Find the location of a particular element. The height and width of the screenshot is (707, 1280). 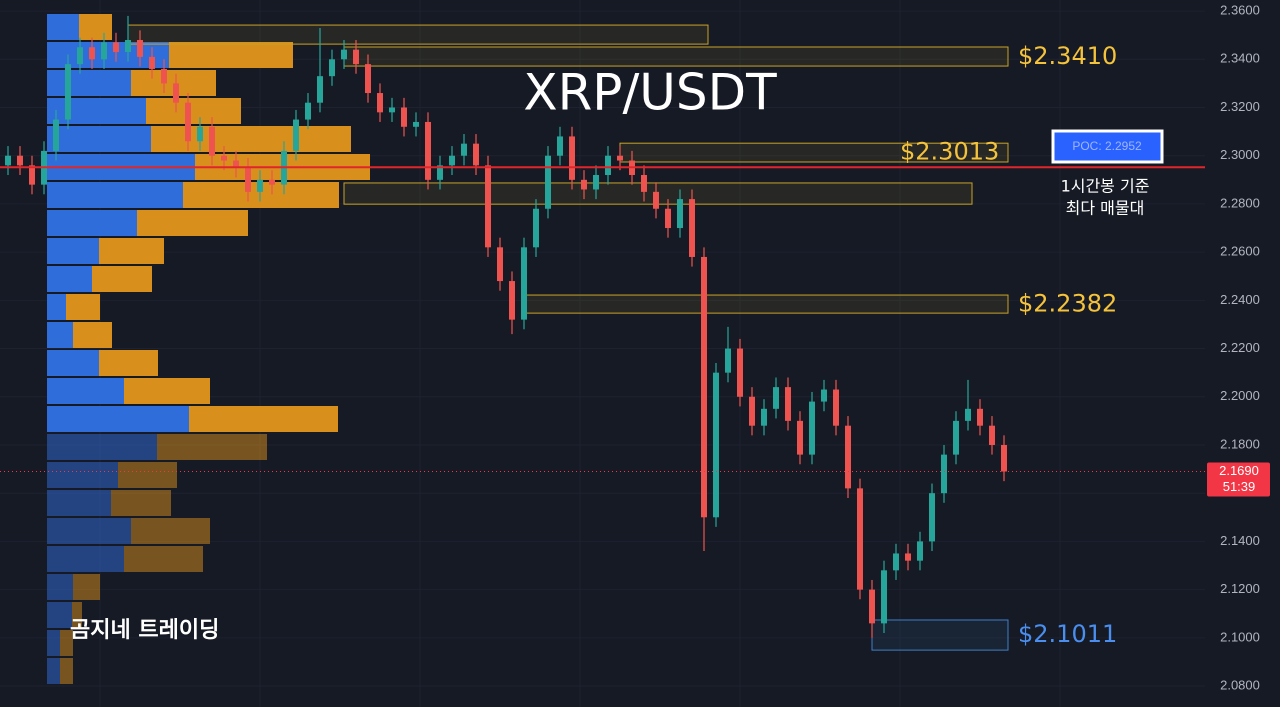

y-tick-label: 2.1800 is located at coordinates (1240, 443).